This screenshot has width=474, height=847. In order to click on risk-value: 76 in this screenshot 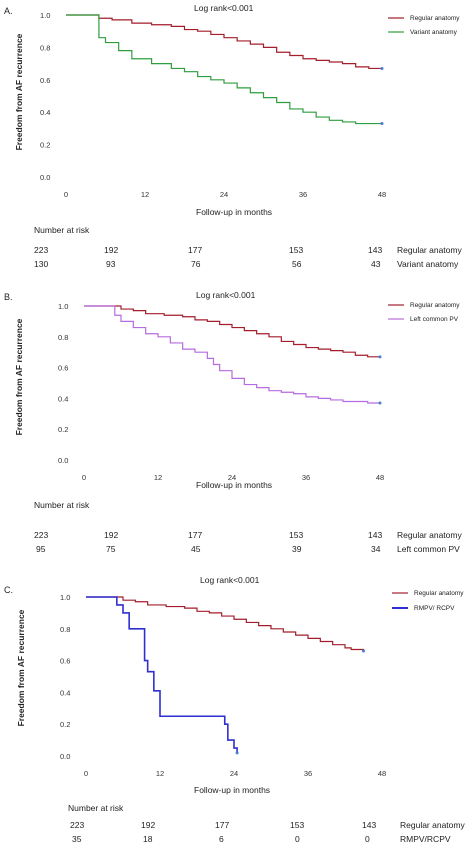, I will do `click(196, 264)`.